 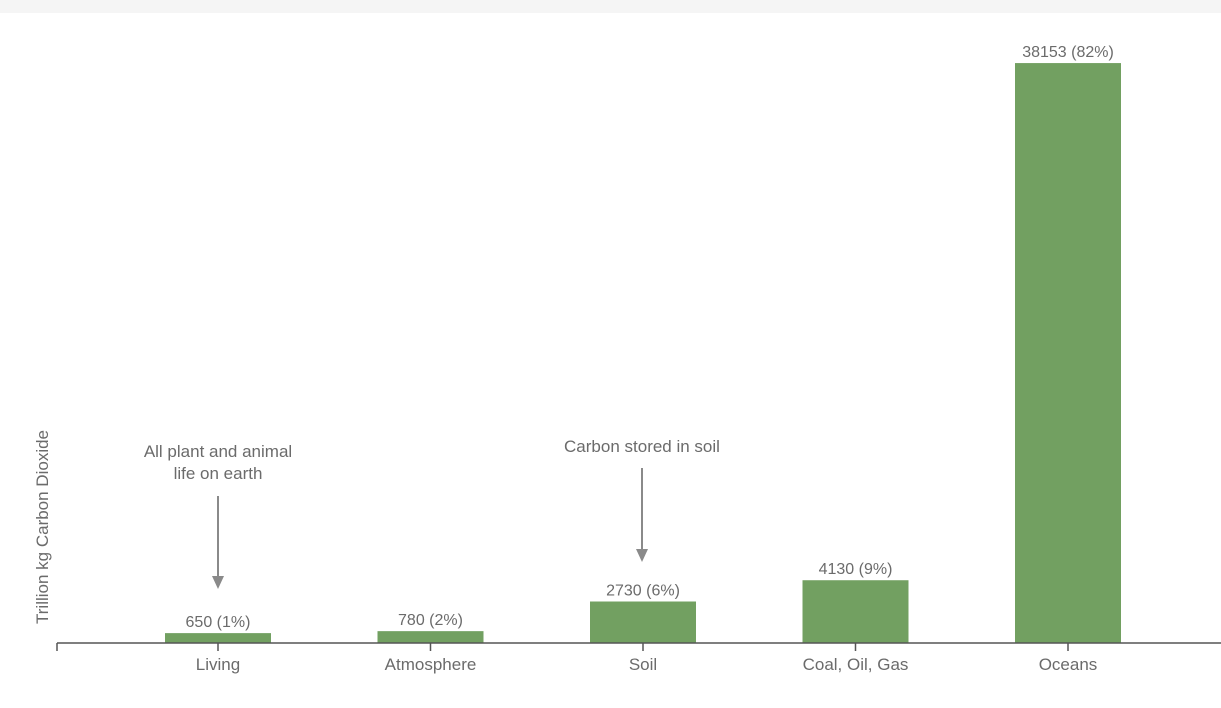 I want to click on x-tick-label-living: Living, so click(x=218, y=664).